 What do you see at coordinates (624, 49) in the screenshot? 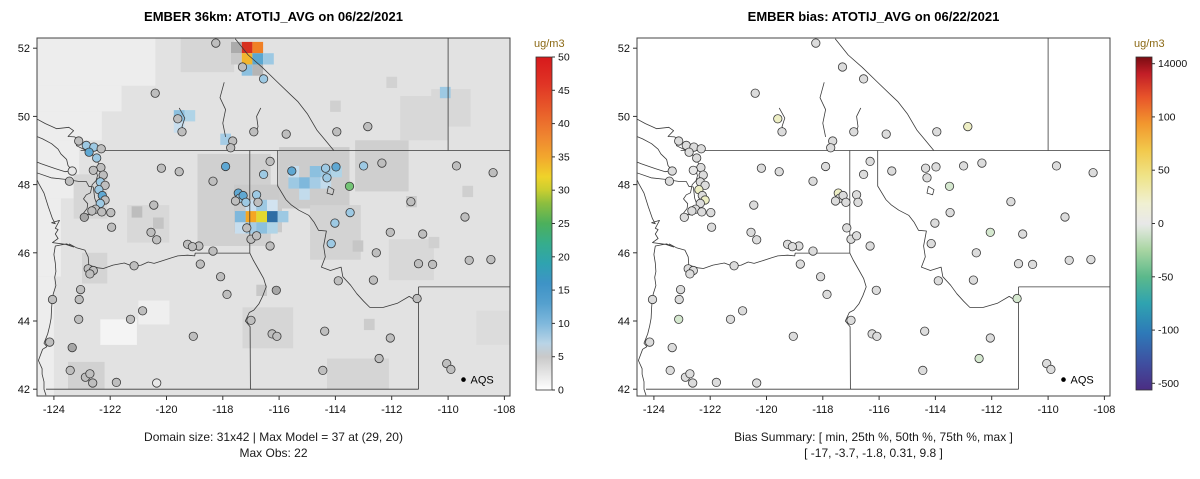
I see `y-tick-label: 52` at bounding box center [624, 49].